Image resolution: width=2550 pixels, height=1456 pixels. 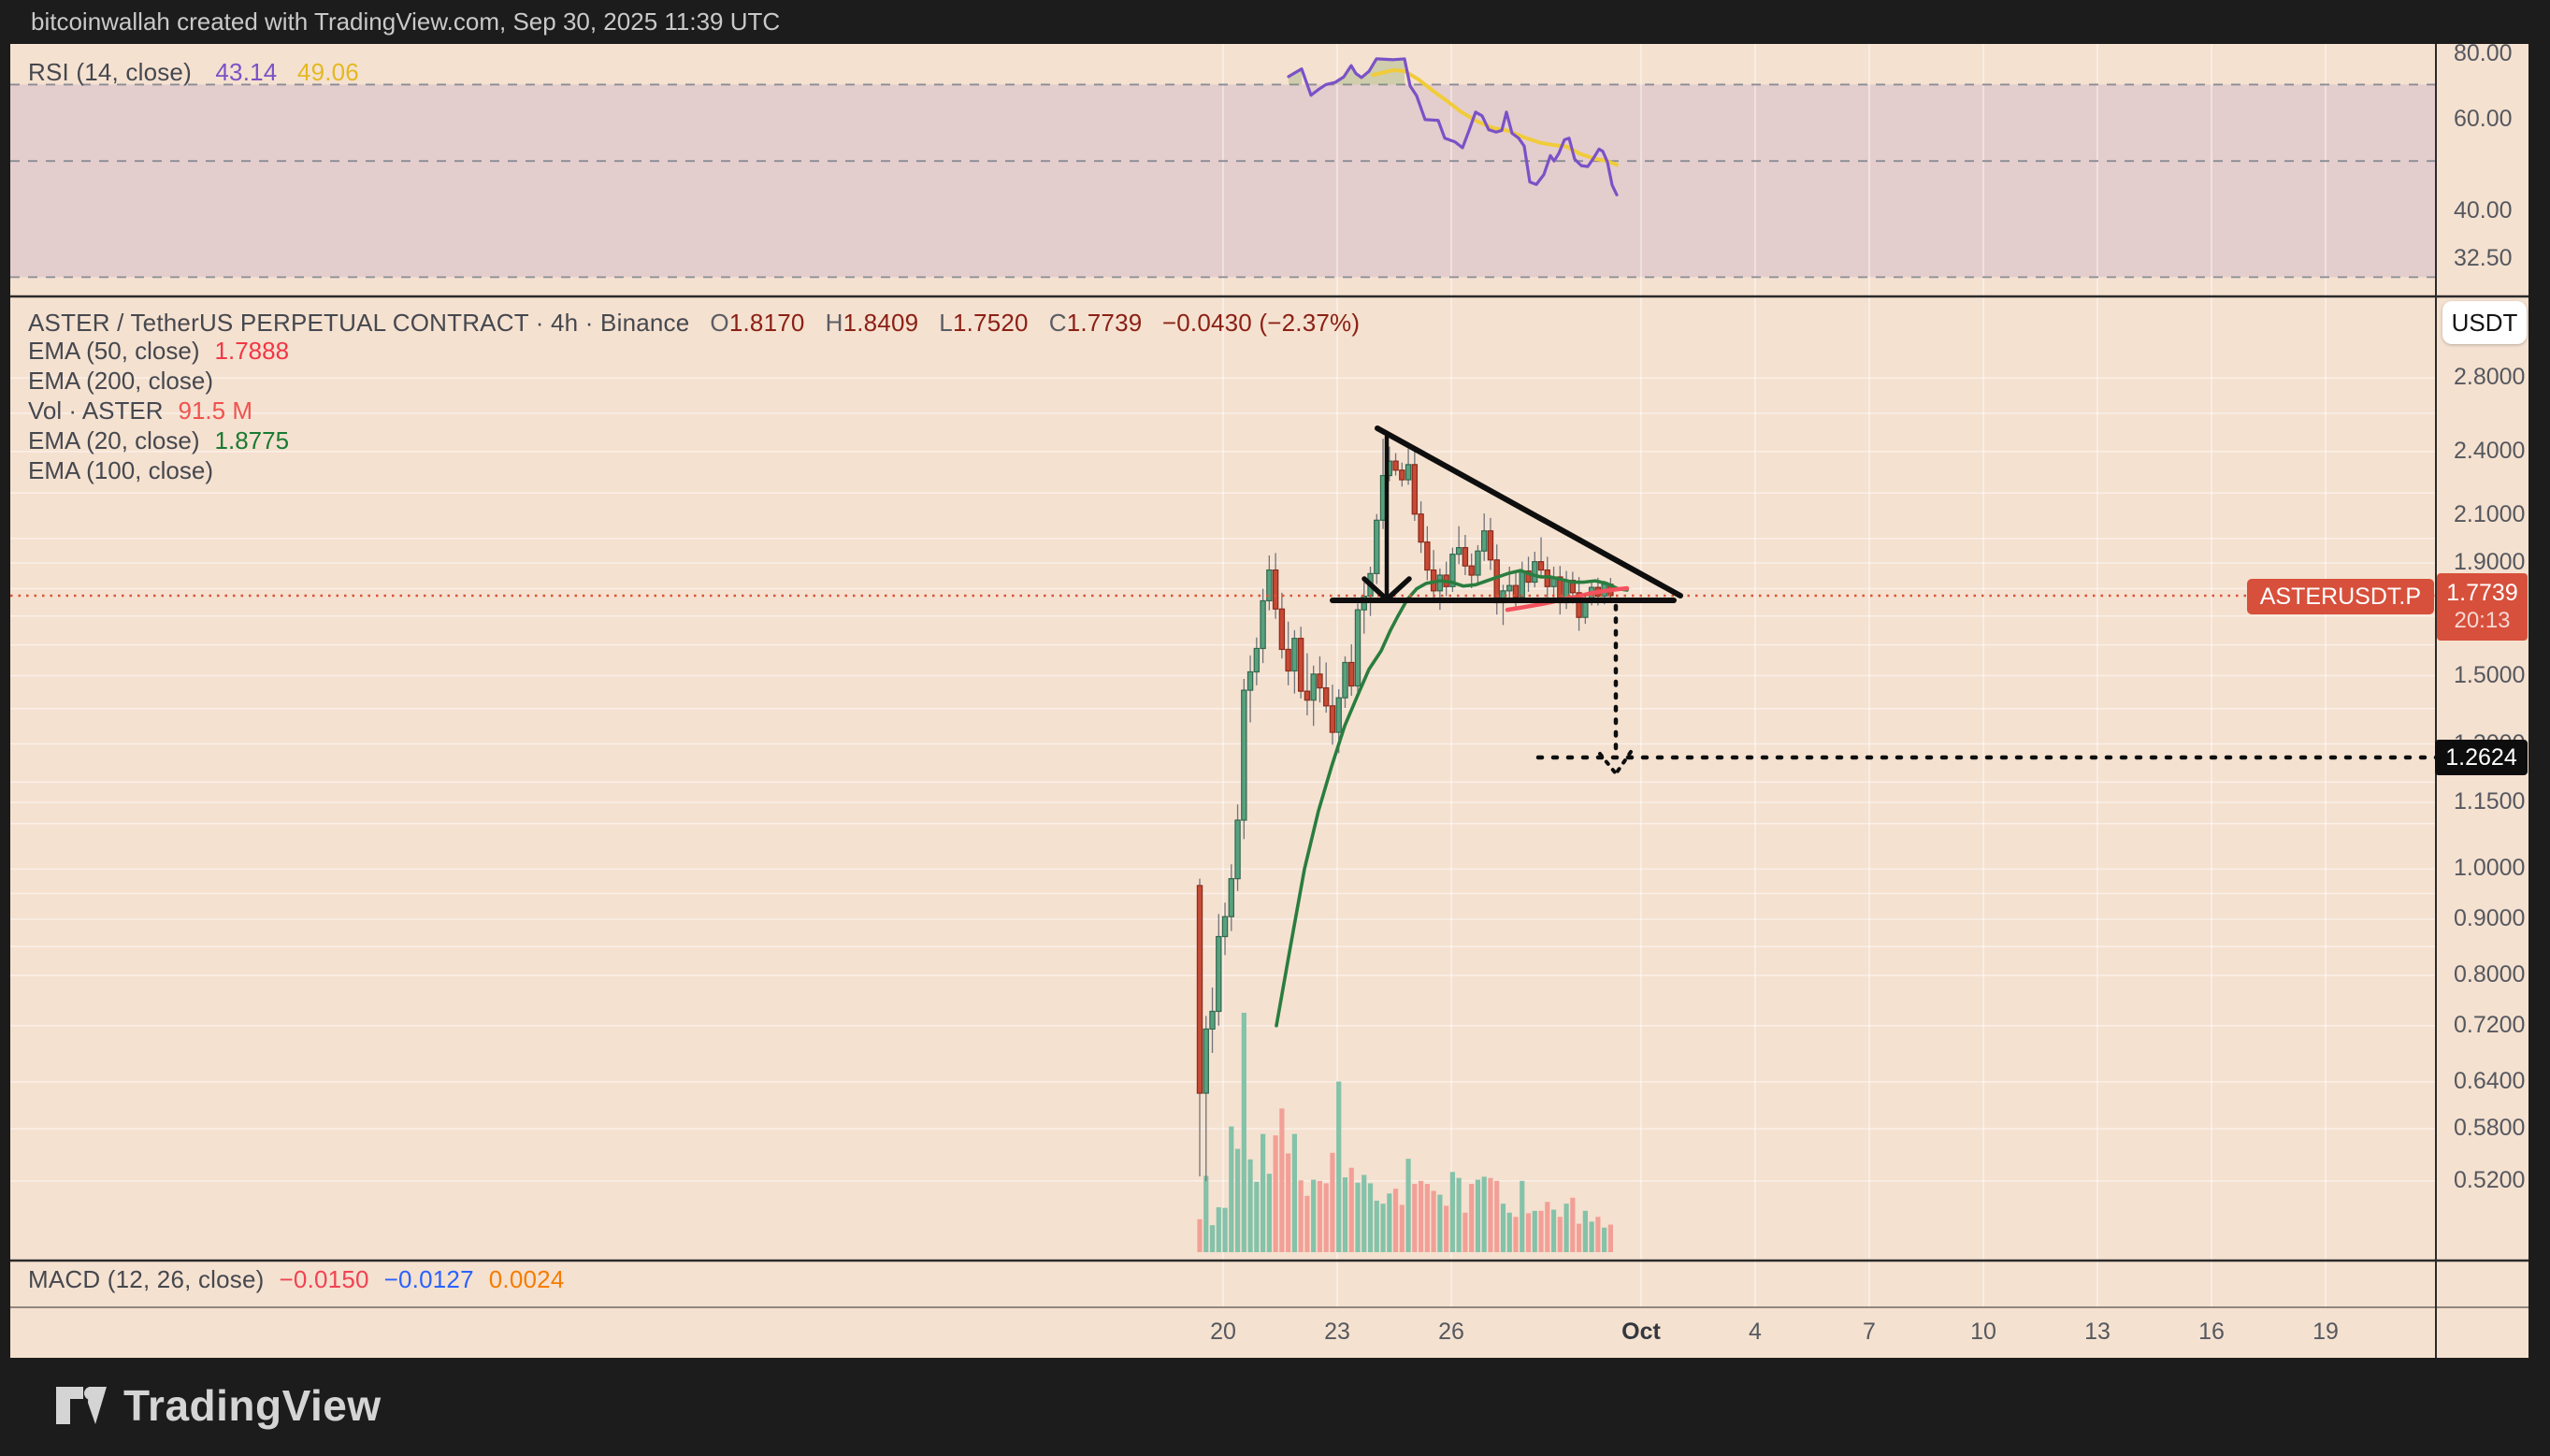 What do you see at coordinates (1337, 1332) in the screenshot?
I see `time-tick-label: 23` at bounding box center [1337, 1332].